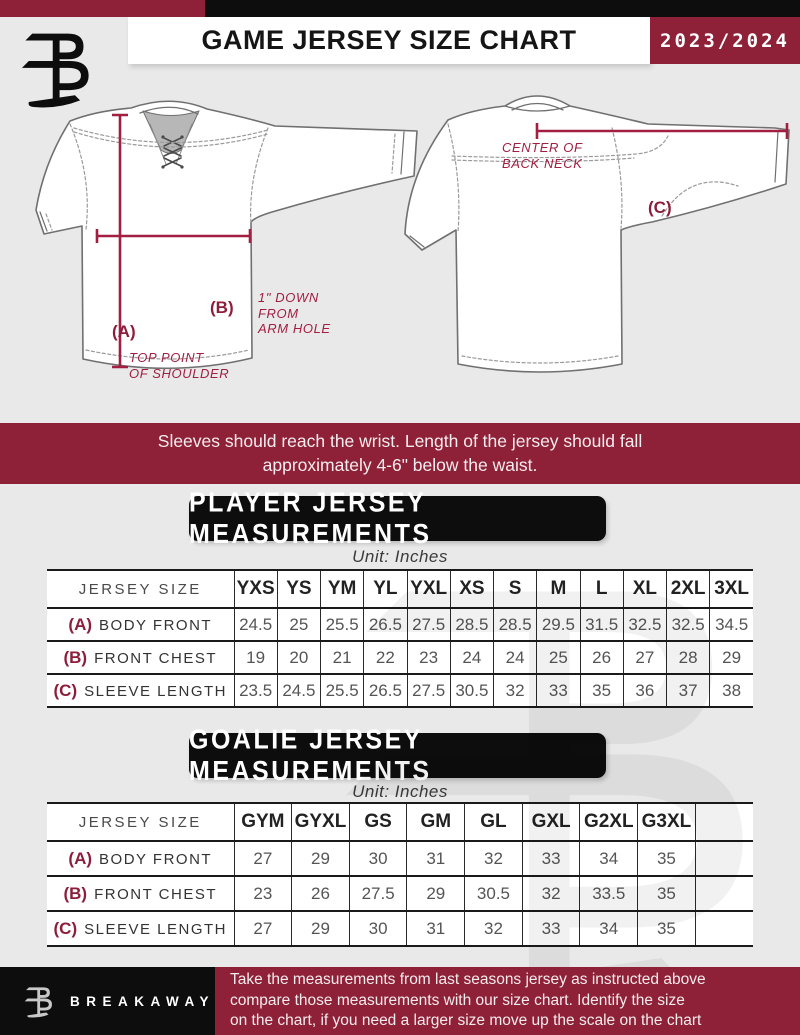 Image resolution: width=800 pixels, height=1035 pixels. I want to click on top-bar-black, so click(502, 8).